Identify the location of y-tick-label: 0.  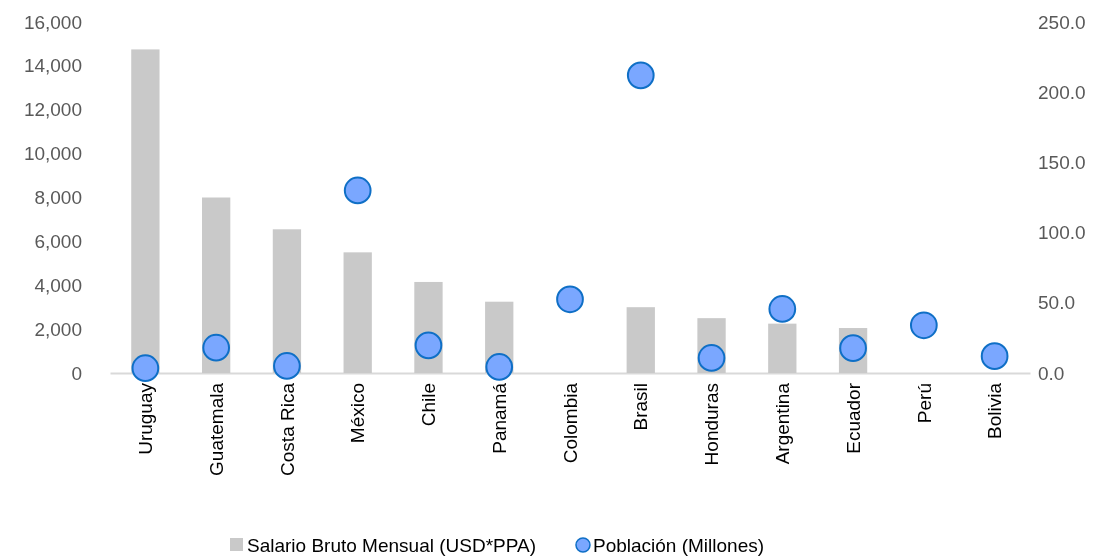
(76, 373).